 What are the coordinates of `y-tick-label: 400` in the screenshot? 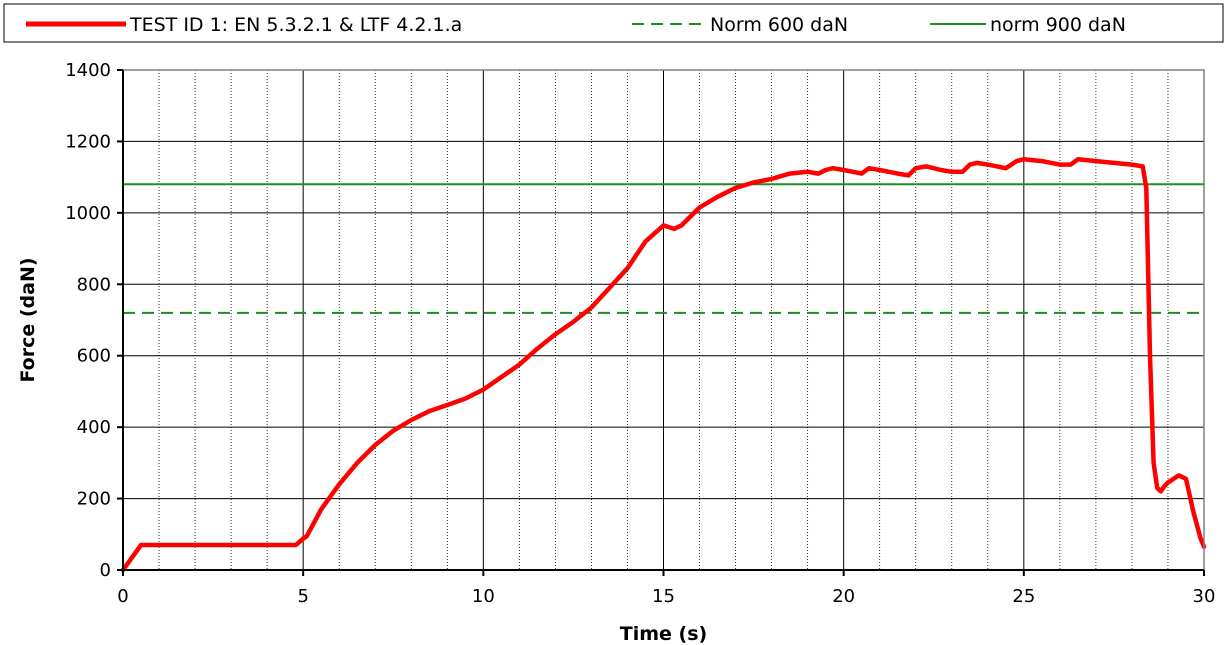 It's located at (94, 427).